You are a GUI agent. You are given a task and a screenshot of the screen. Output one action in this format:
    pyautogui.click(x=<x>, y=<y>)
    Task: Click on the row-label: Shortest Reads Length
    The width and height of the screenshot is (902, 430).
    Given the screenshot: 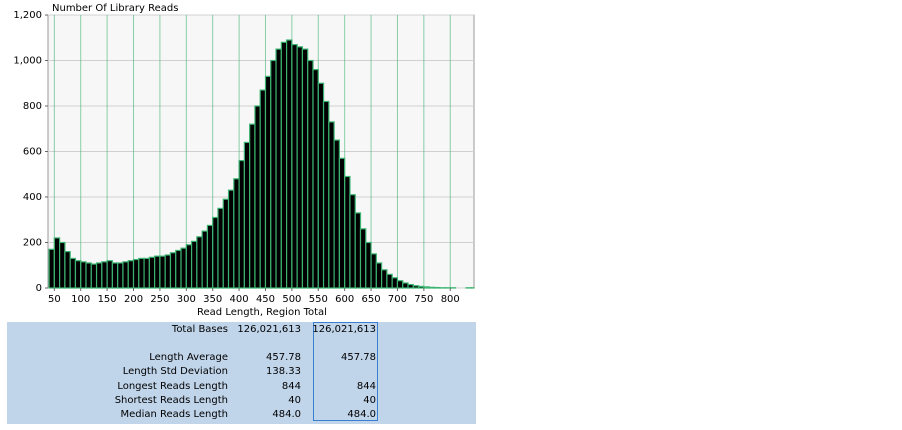 What is the action you would take?
    pyautogui.click(x=171, y=400)
    